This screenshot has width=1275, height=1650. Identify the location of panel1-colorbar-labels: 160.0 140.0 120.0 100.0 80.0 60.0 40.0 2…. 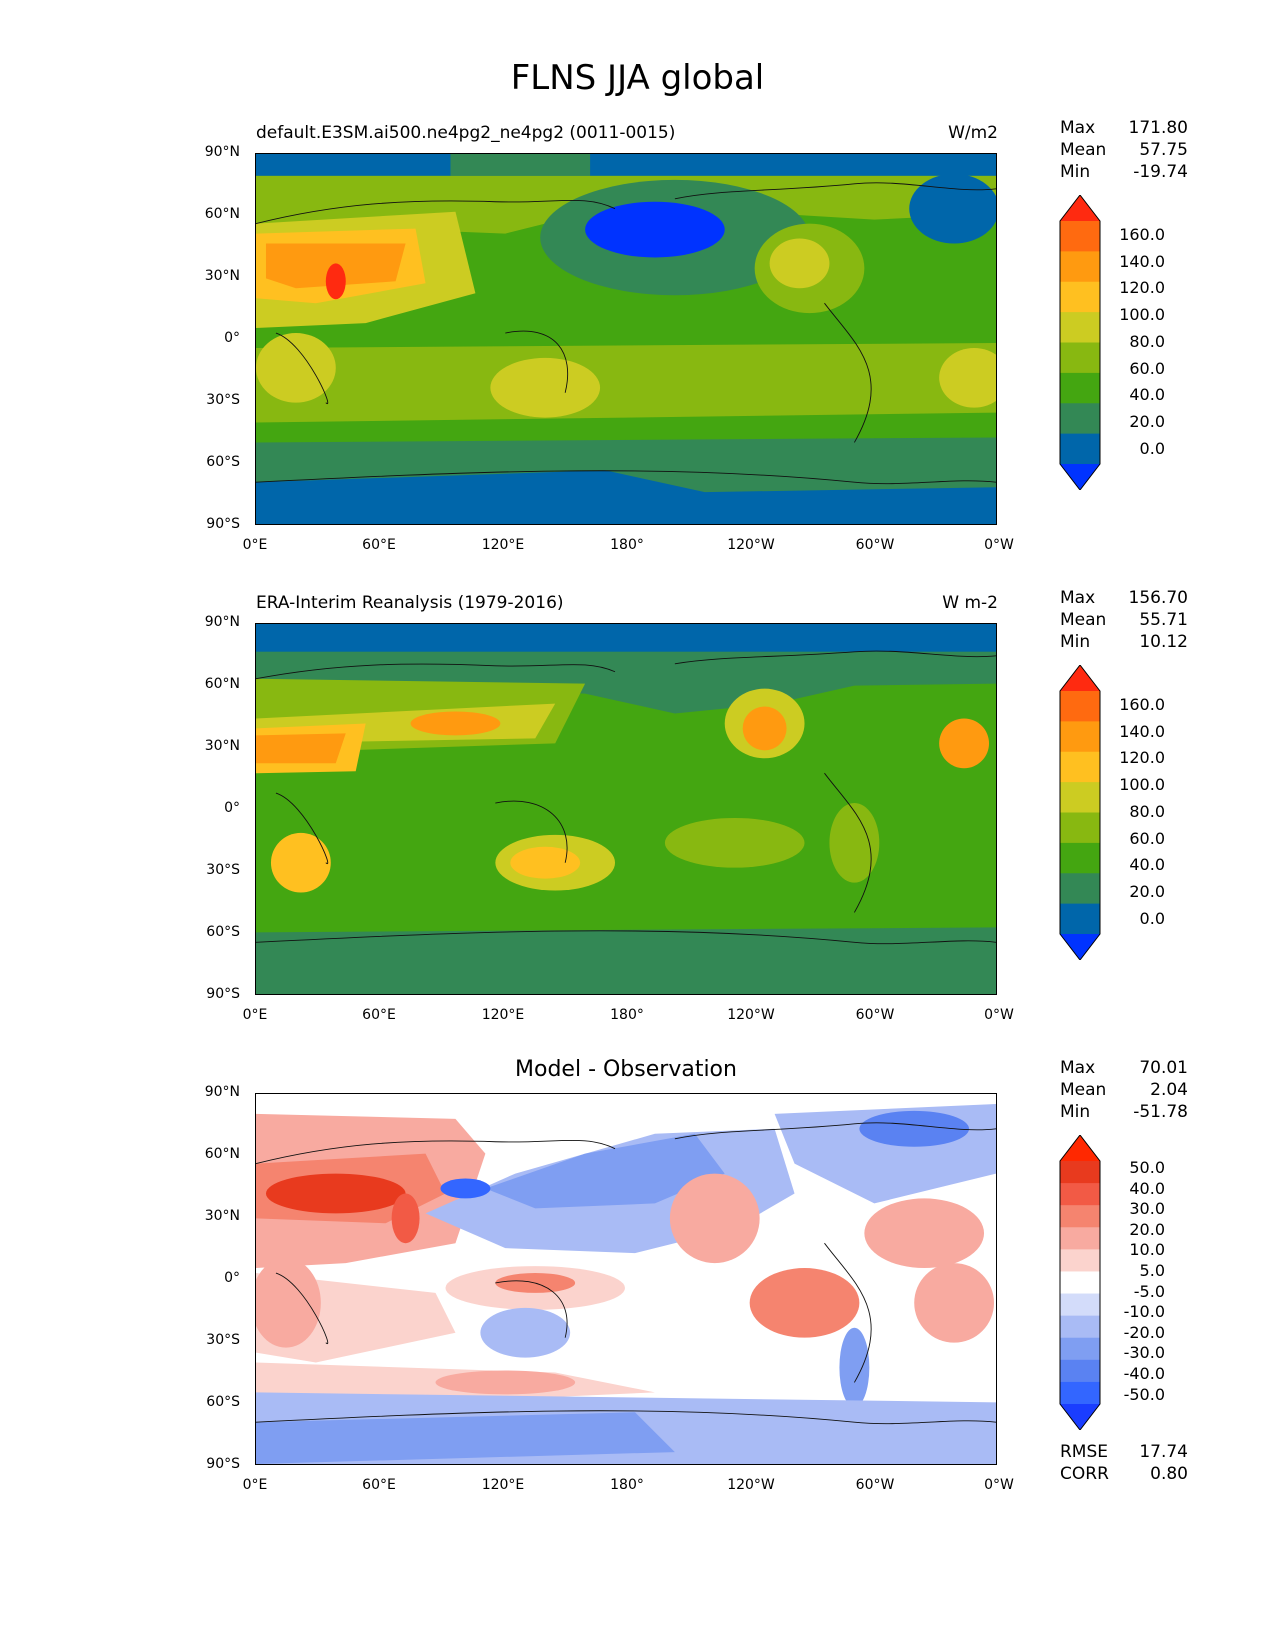
(1137, 342).